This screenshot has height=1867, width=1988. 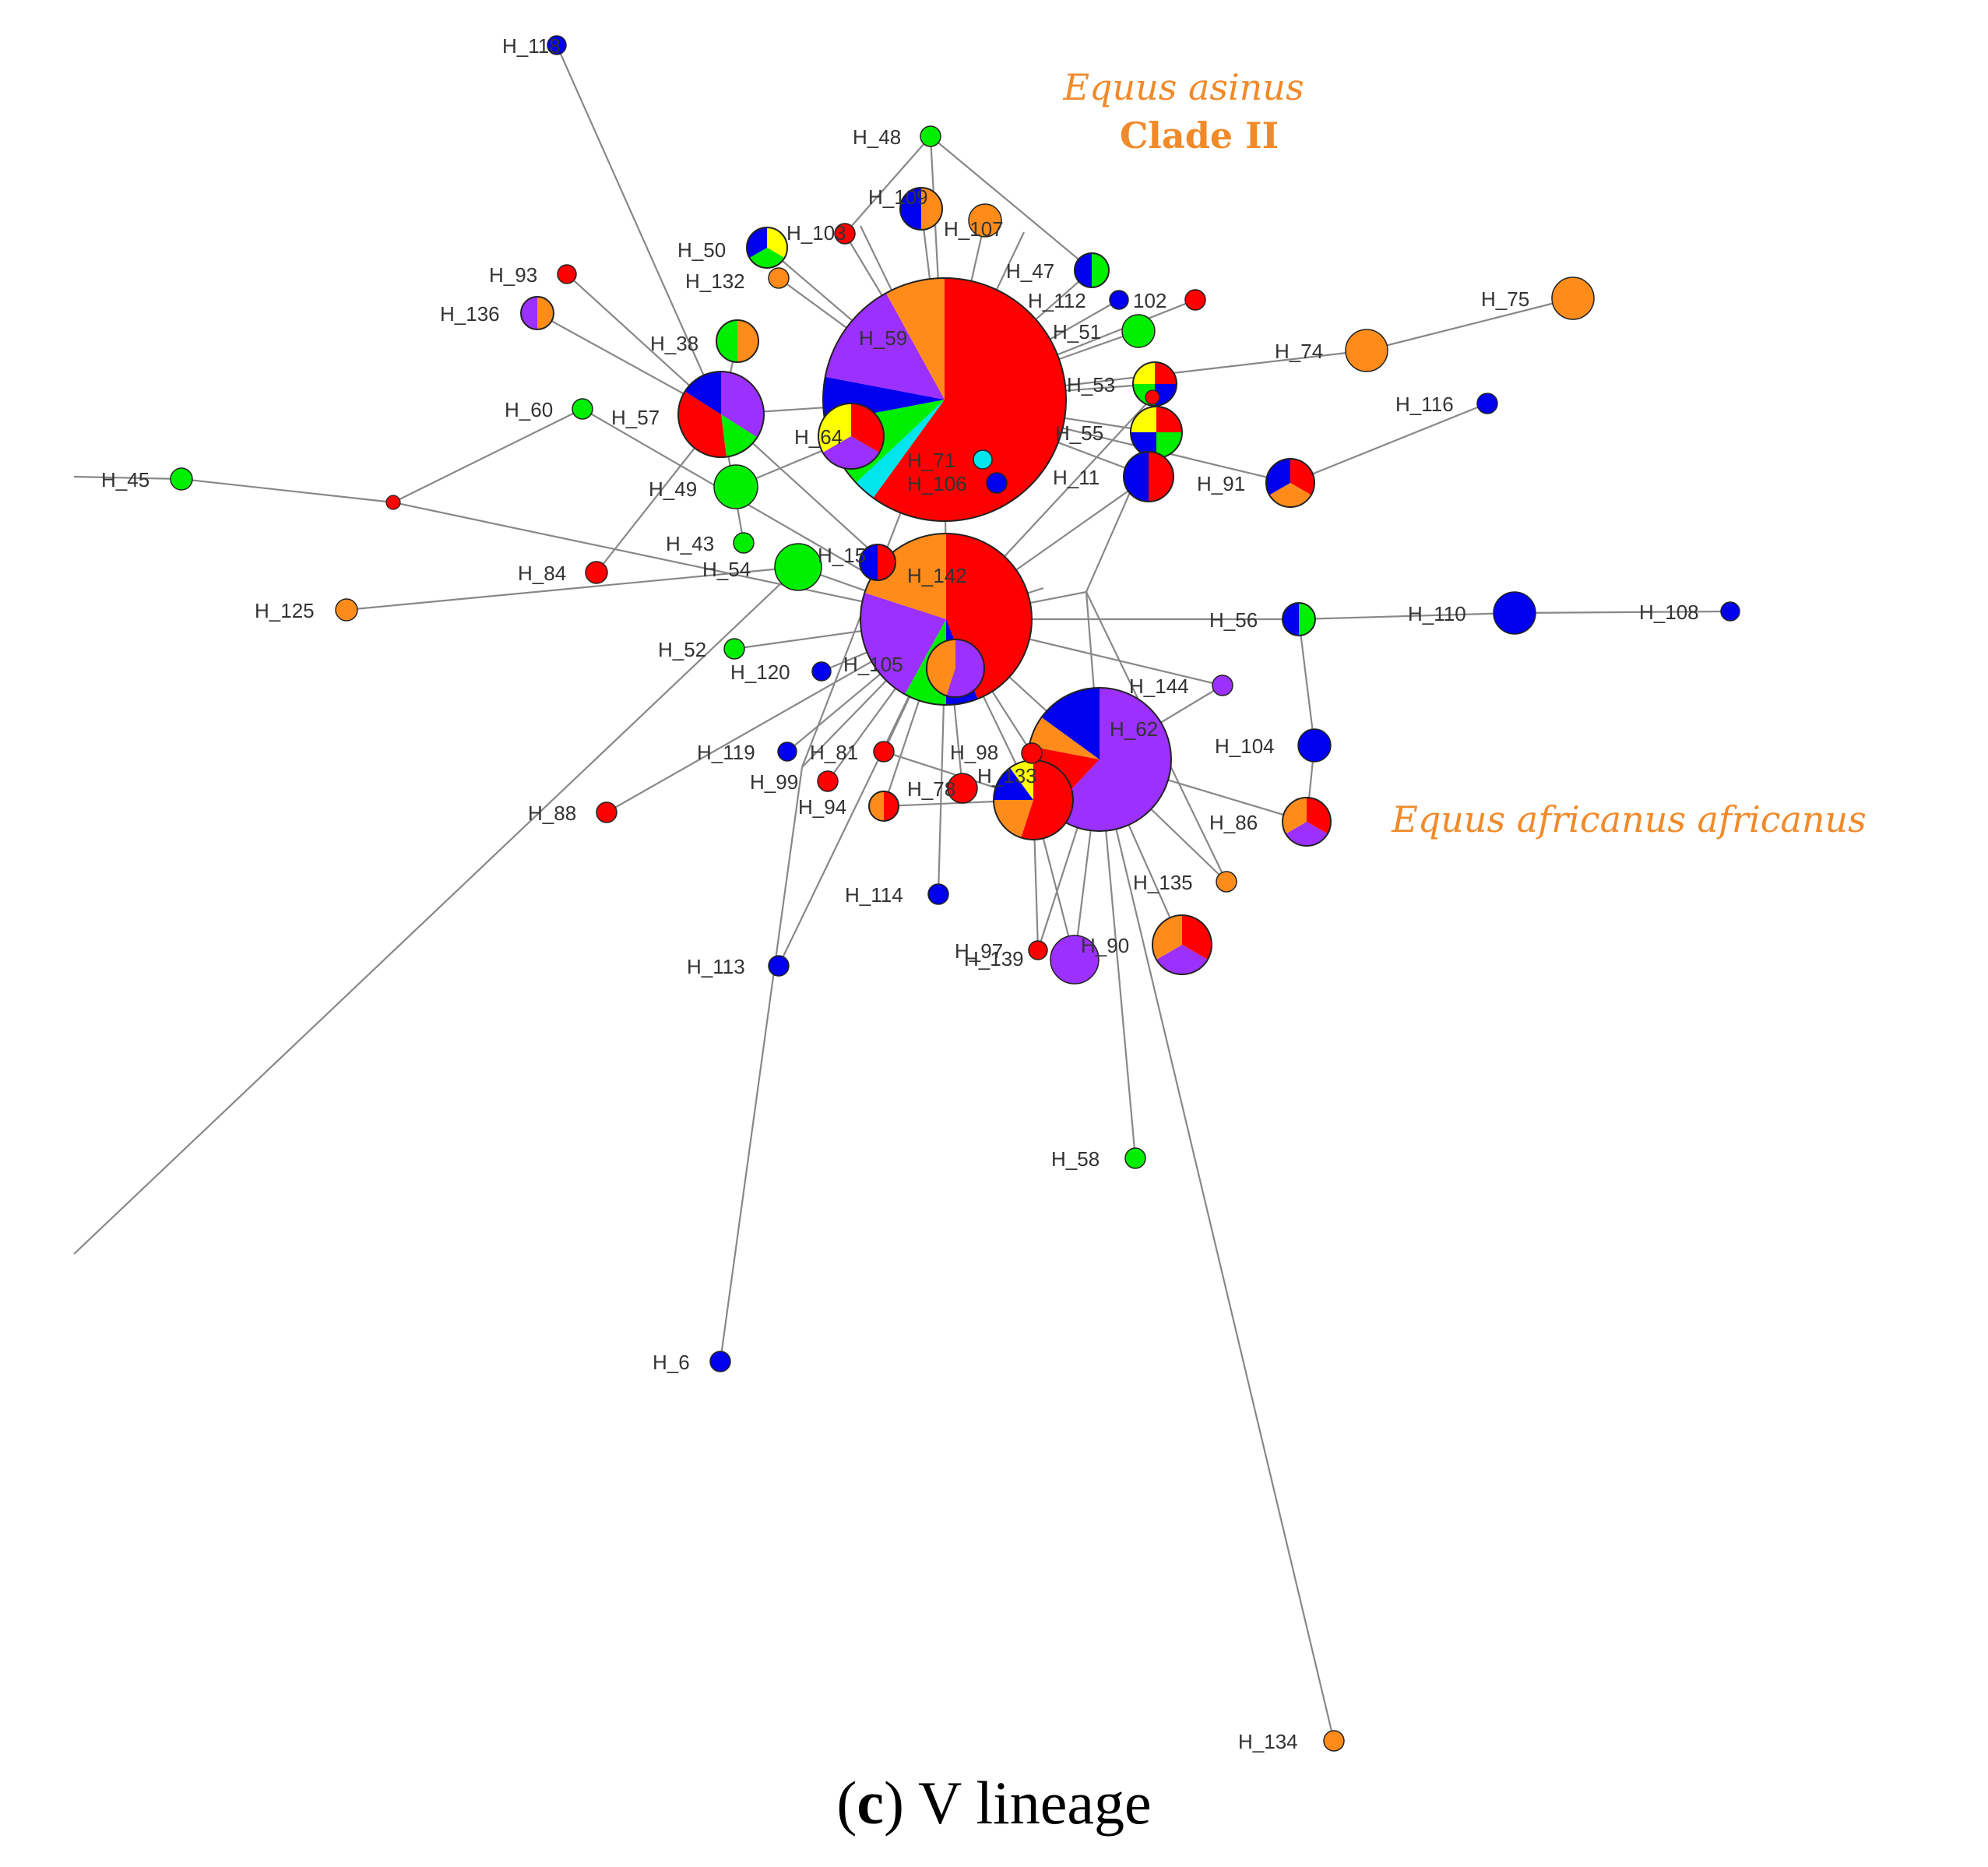 What do you see at coordinates (487, 455) in the screenshot?
I see `edge-h_60-v1` at bounding box center [487, 455].